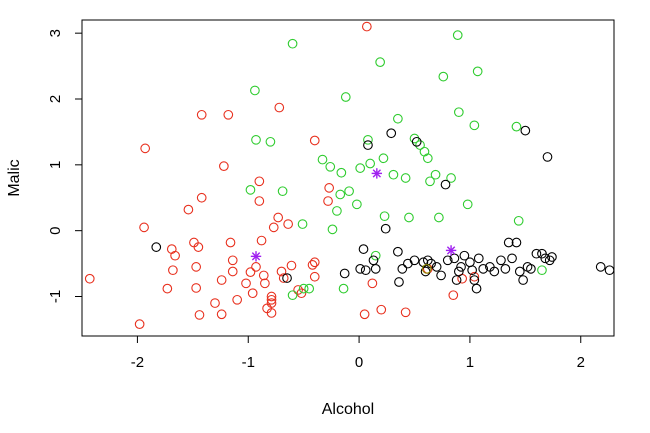 The height and width of the screenshot is (433, 650). I want to click on y-tick-label: -1, so click(55, 296).